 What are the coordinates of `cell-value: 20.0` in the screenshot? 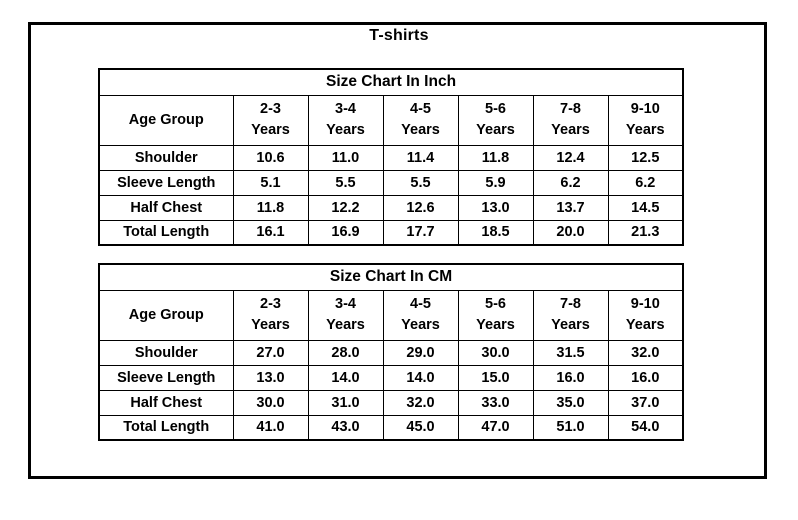 It's located at (570, 232).